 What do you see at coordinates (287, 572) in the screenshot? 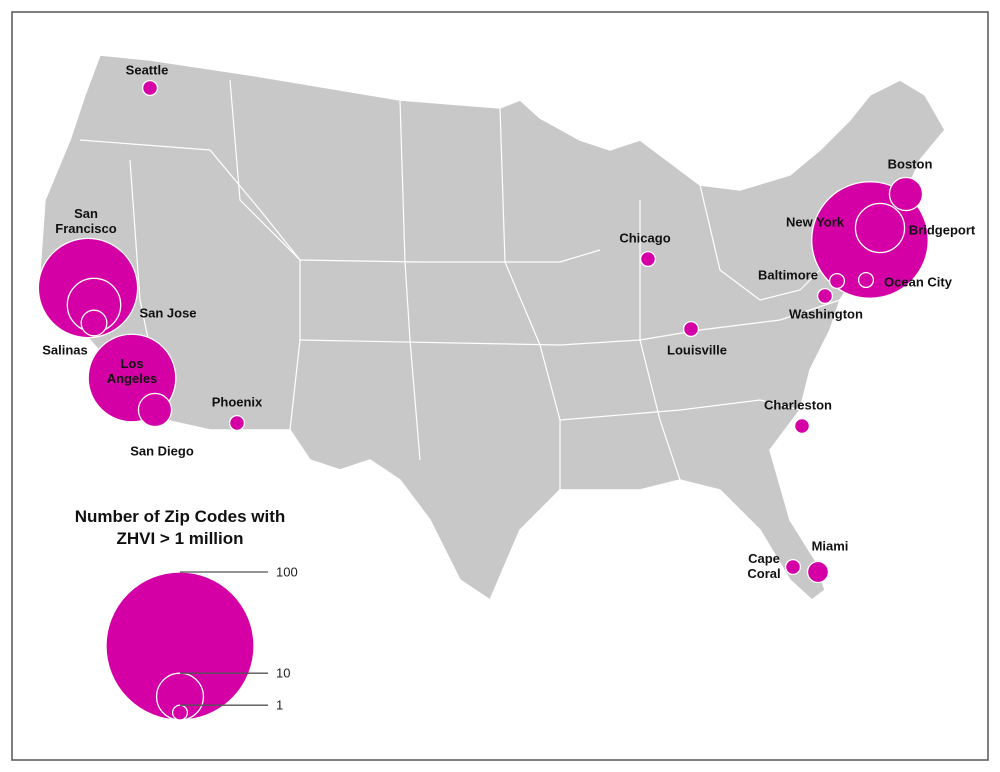
I see `legend-label: 100` at bounding box center [287, 572].